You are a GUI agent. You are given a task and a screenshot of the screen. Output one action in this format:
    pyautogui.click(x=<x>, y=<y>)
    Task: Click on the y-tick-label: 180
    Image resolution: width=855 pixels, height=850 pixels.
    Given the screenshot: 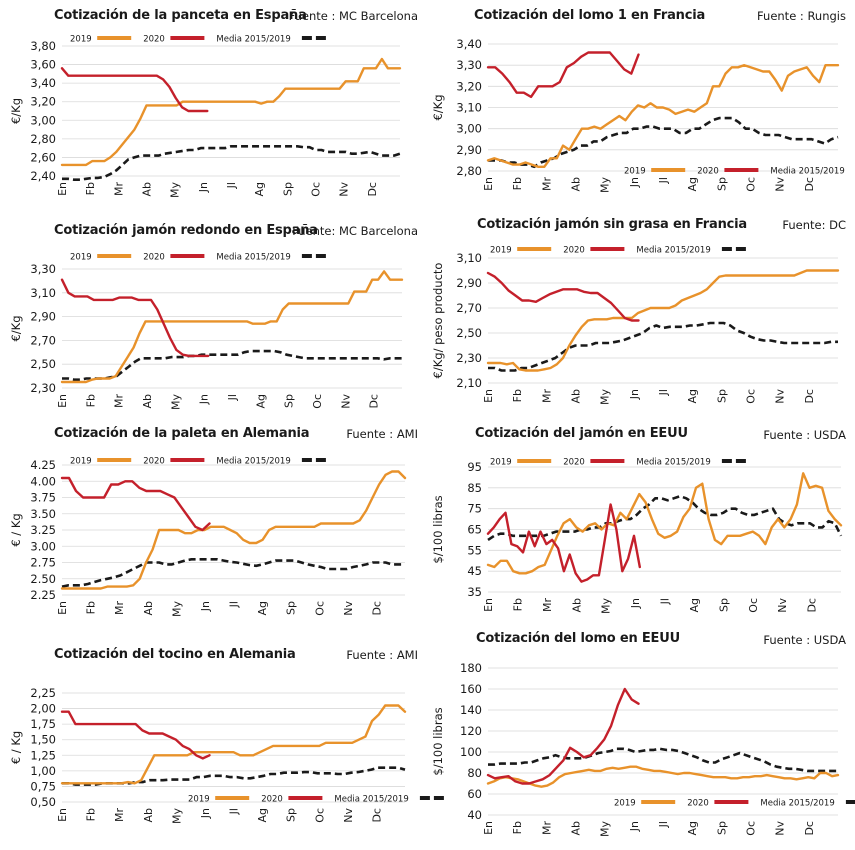 What is the action you would take?
    pyautogui.click(x=471, y=668)
    